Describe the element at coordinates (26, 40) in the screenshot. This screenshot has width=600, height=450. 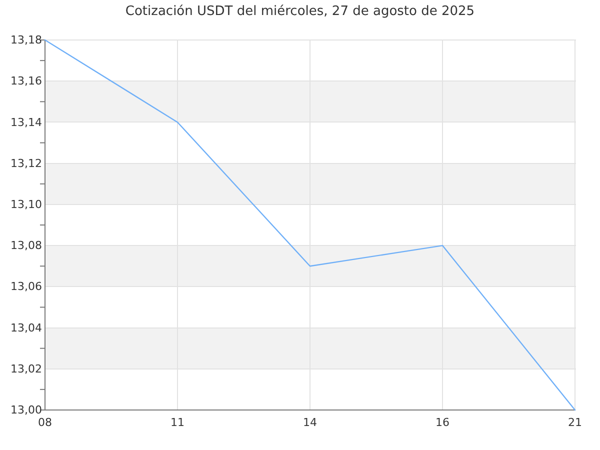
I see `y-tick-label: 13,18` at that location.